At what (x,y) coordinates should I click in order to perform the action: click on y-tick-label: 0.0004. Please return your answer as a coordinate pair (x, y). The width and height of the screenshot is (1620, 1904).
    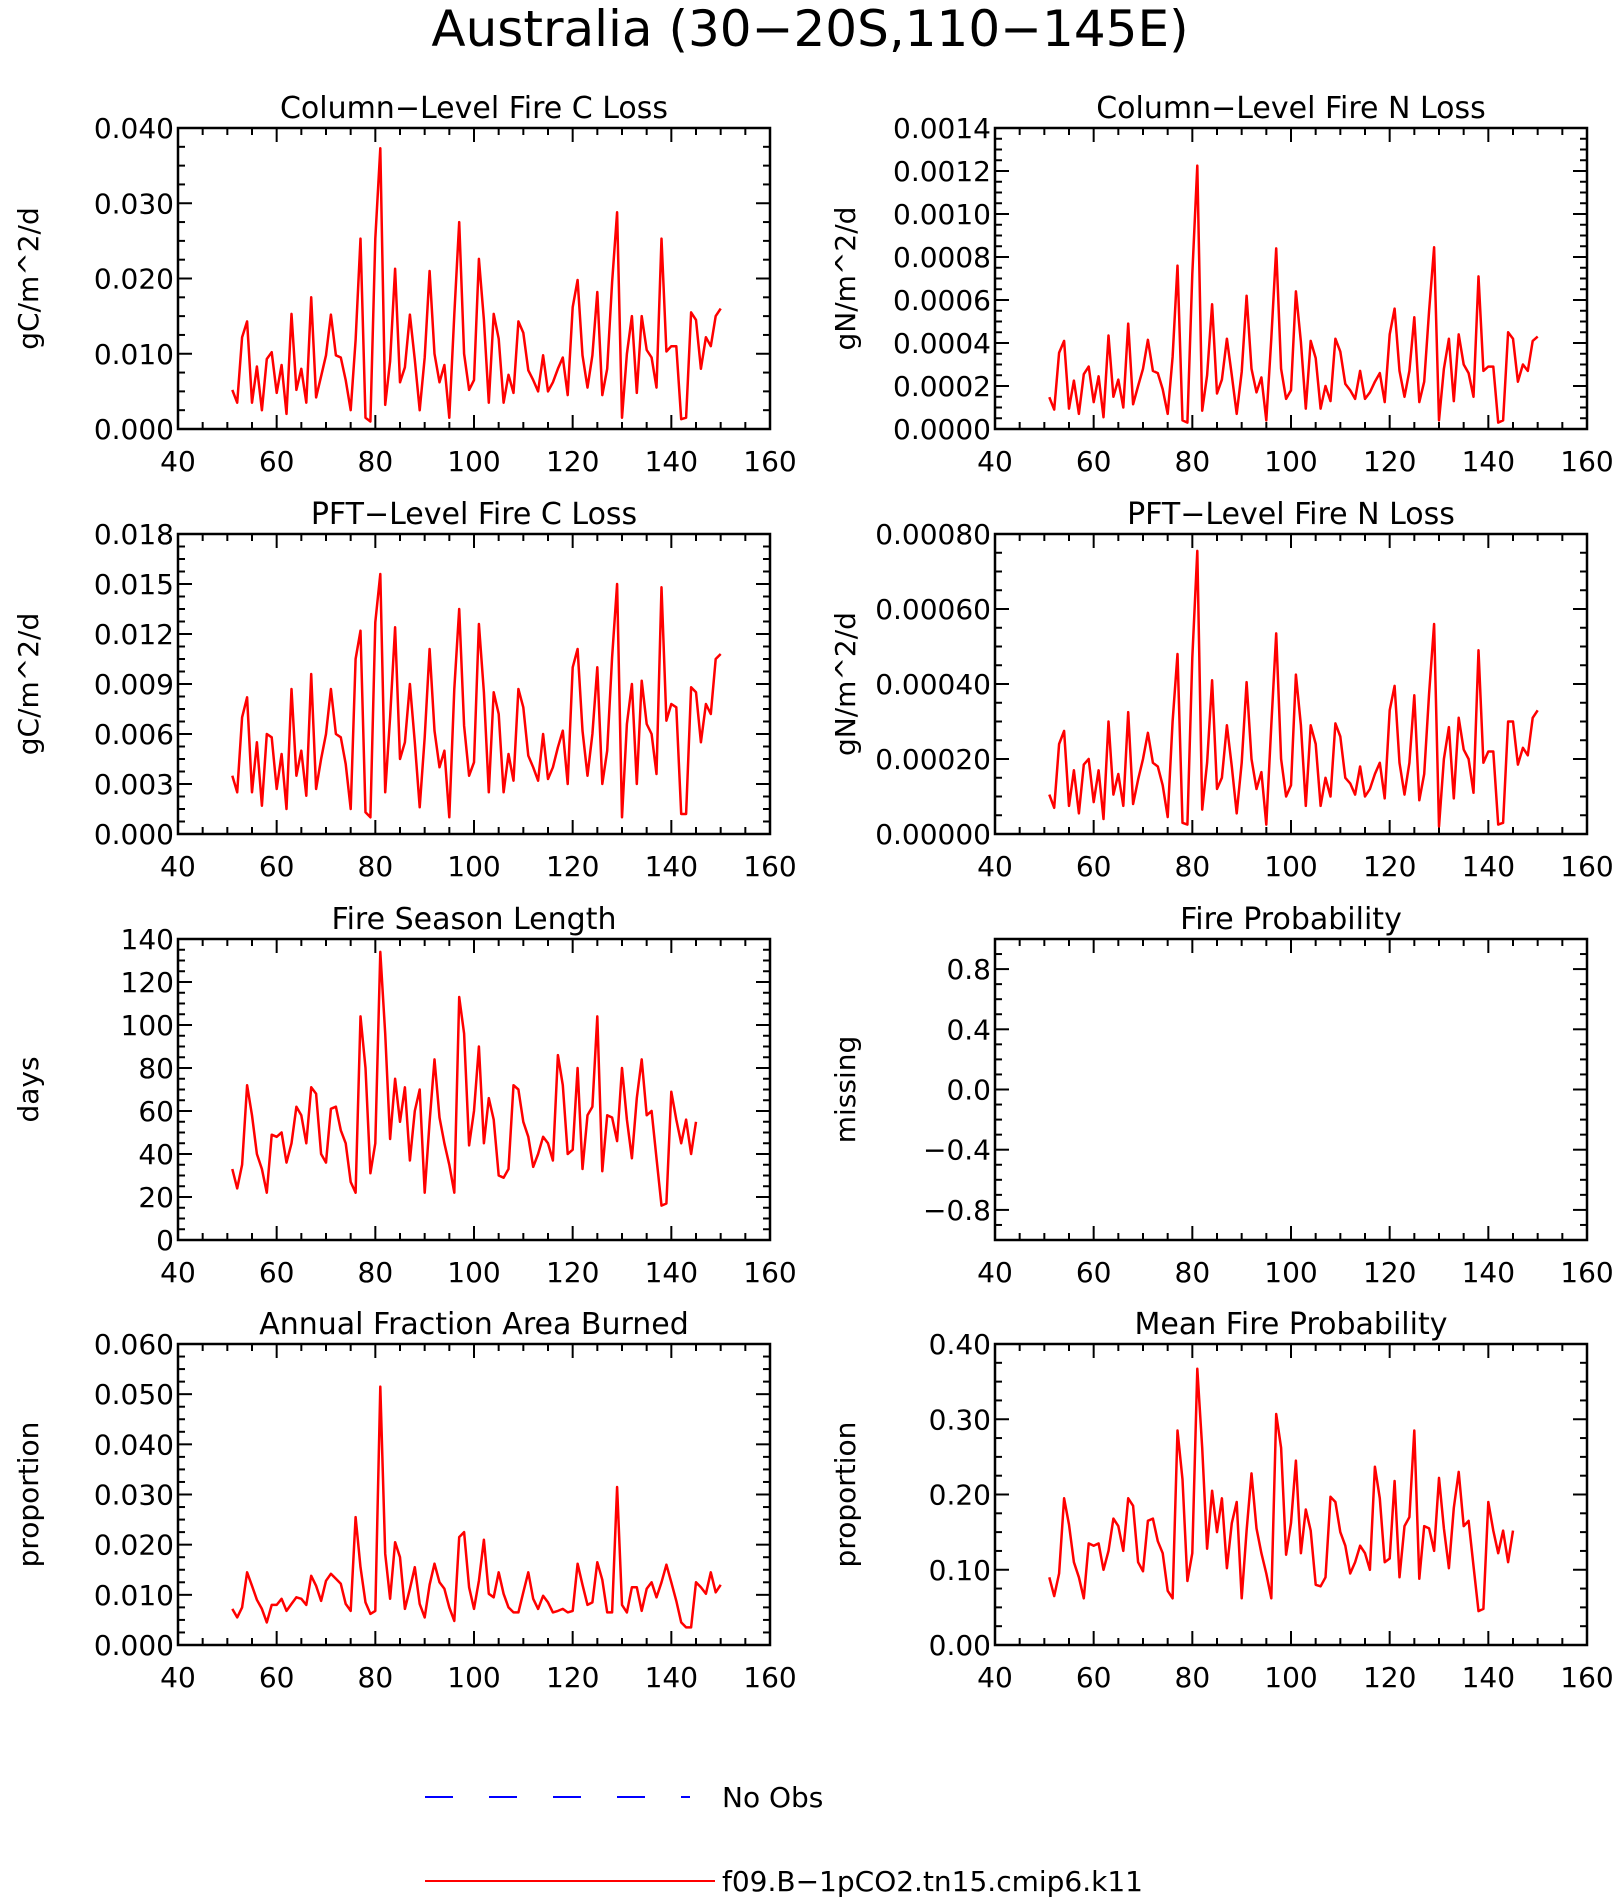
    Looking at the image, I should click on (942, 343).